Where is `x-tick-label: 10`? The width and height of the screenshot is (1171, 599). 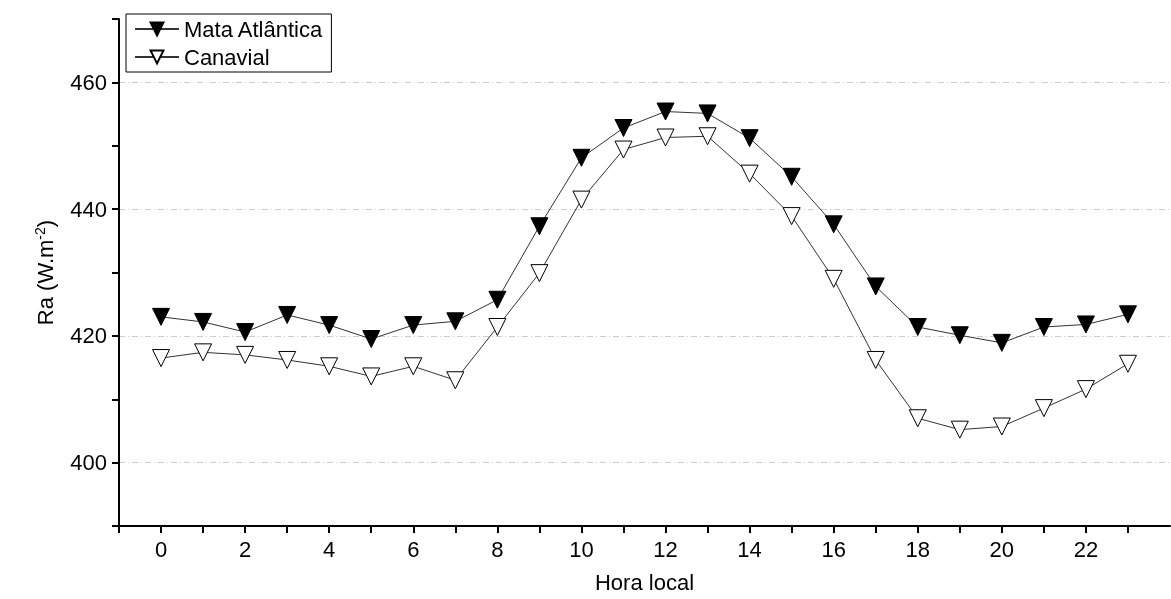
x-tick-label: 10 is located at coordinates (581, 549).